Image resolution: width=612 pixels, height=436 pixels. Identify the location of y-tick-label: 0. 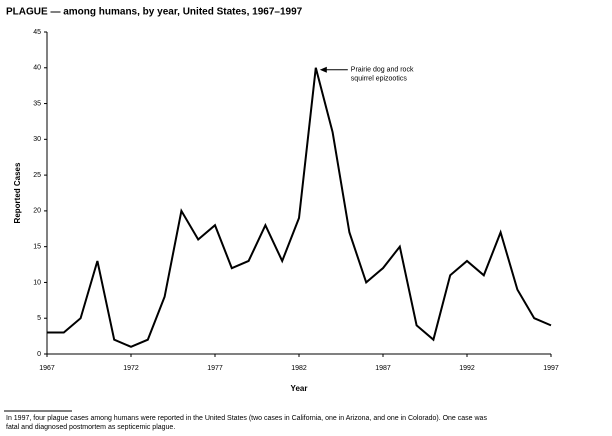
(39, 354).